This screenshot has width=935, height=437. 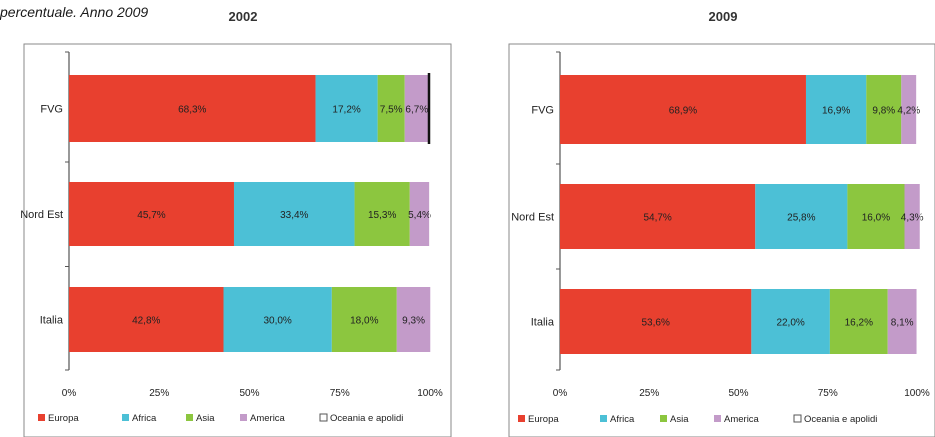 I want to click on data-label: 17,2%, so click(x=346, y=110).